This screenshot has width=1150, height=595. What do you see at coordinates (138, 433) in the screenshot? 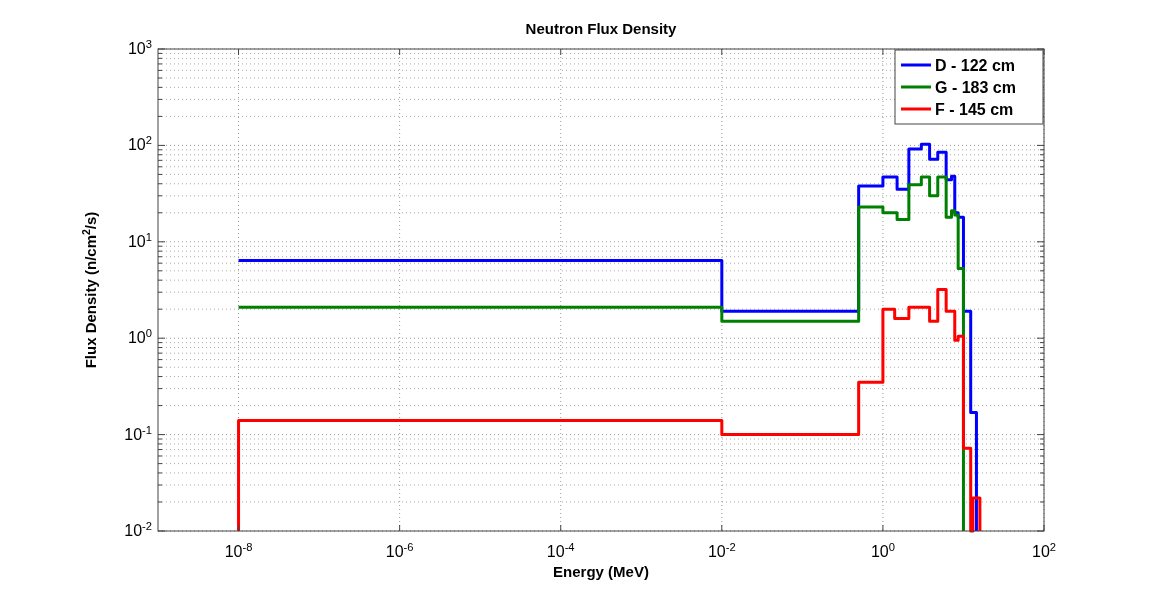
I see `y-tick-label: 10$^{-1}$` at bounding box center [138, 433].